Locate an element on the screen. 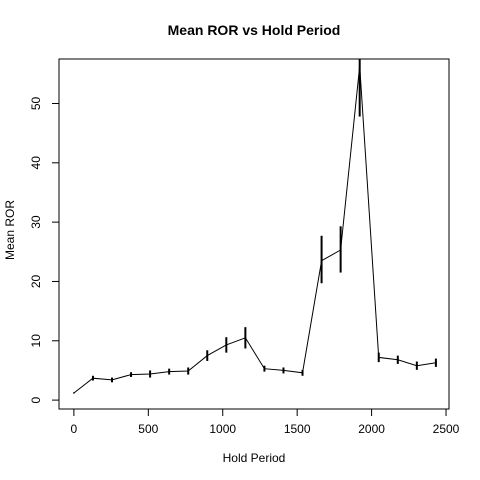 Image resolution: width=480 pixels, height=480 pixels. x-tick-label: 500 is located at coordinates (148, 429).